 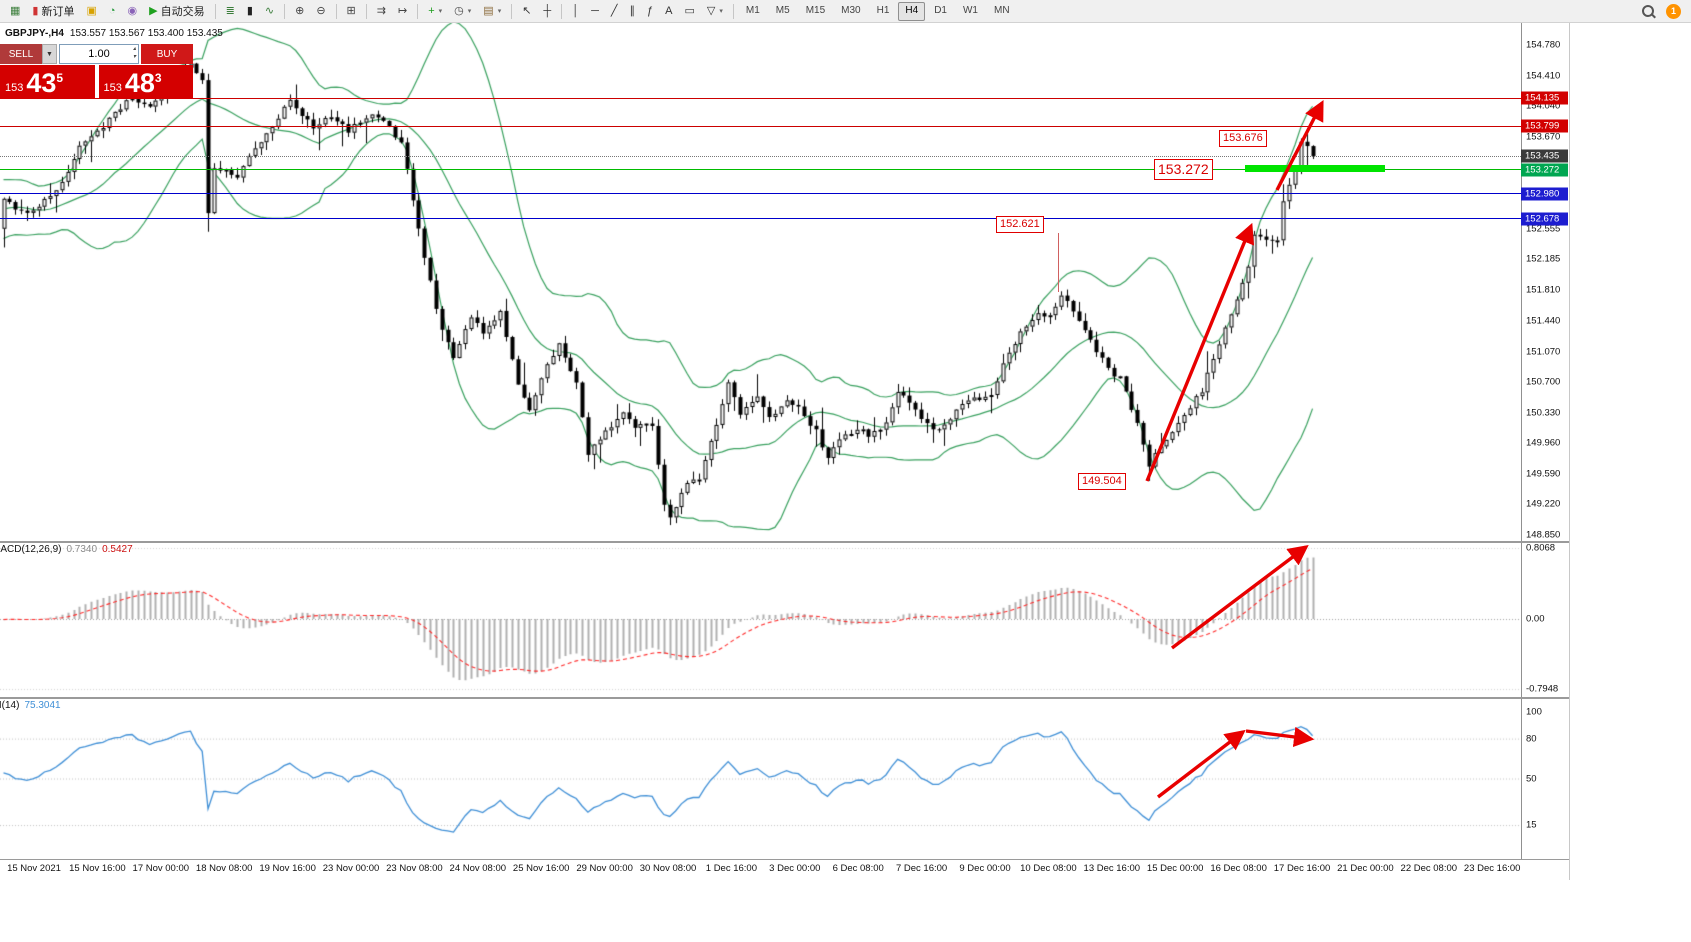 What do you see at coordinates (1541, 548) in the screenshot?
I see `macd-axis-label: 0.8068` at bounding box center [1541, 548].